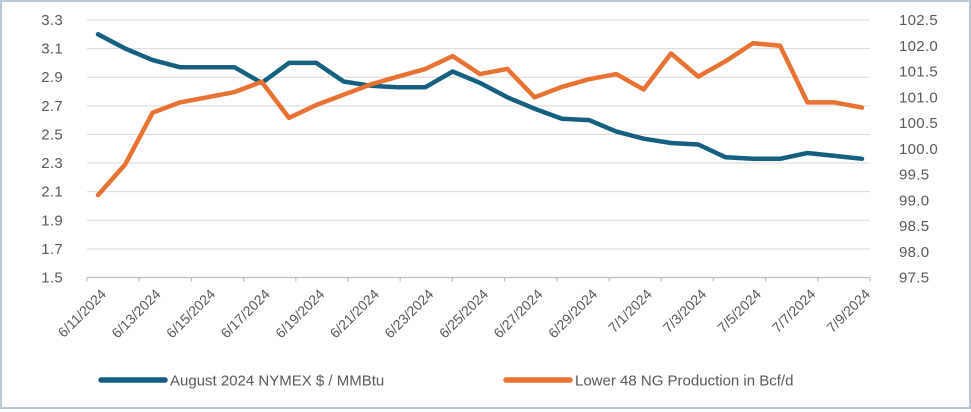  Describe the element at coordinates (52, 149) in the screenshot. I see `left-axis-labels: 3.3 3.1 2.9 2.7 2.5 2.3 2.1 1.9 1.7 1.5` at that location.